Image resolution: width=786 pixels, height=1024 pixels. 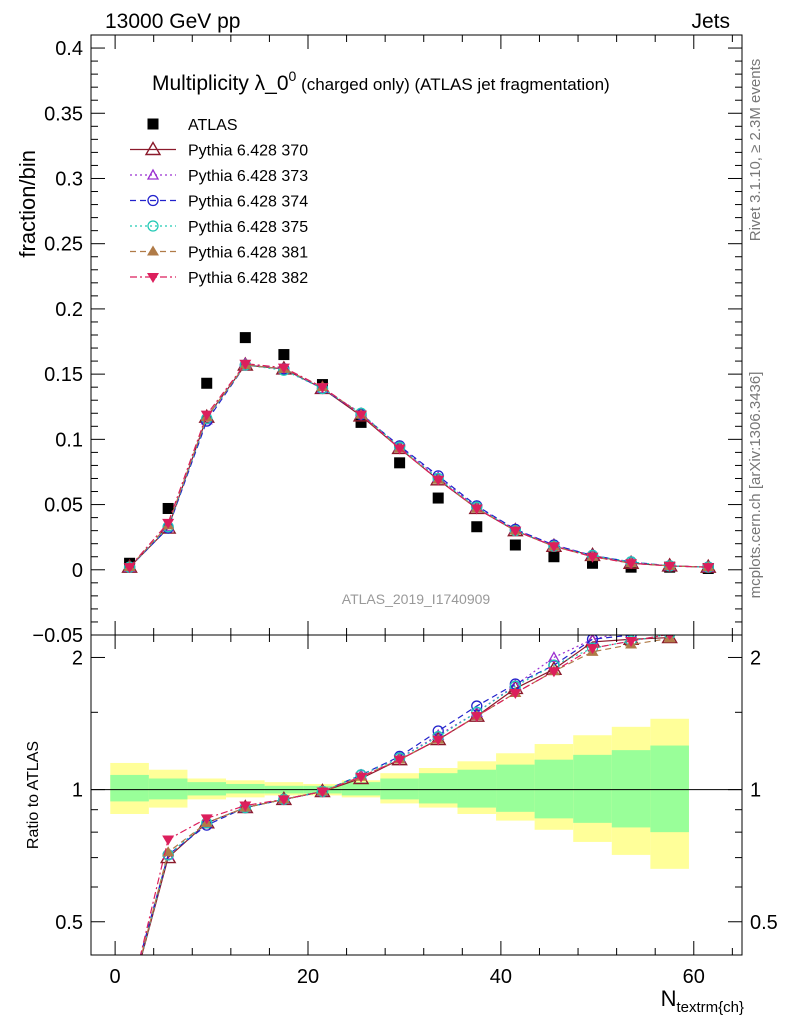 I want to click on y-tick-label: 0.4, so click(x=69, y=49).